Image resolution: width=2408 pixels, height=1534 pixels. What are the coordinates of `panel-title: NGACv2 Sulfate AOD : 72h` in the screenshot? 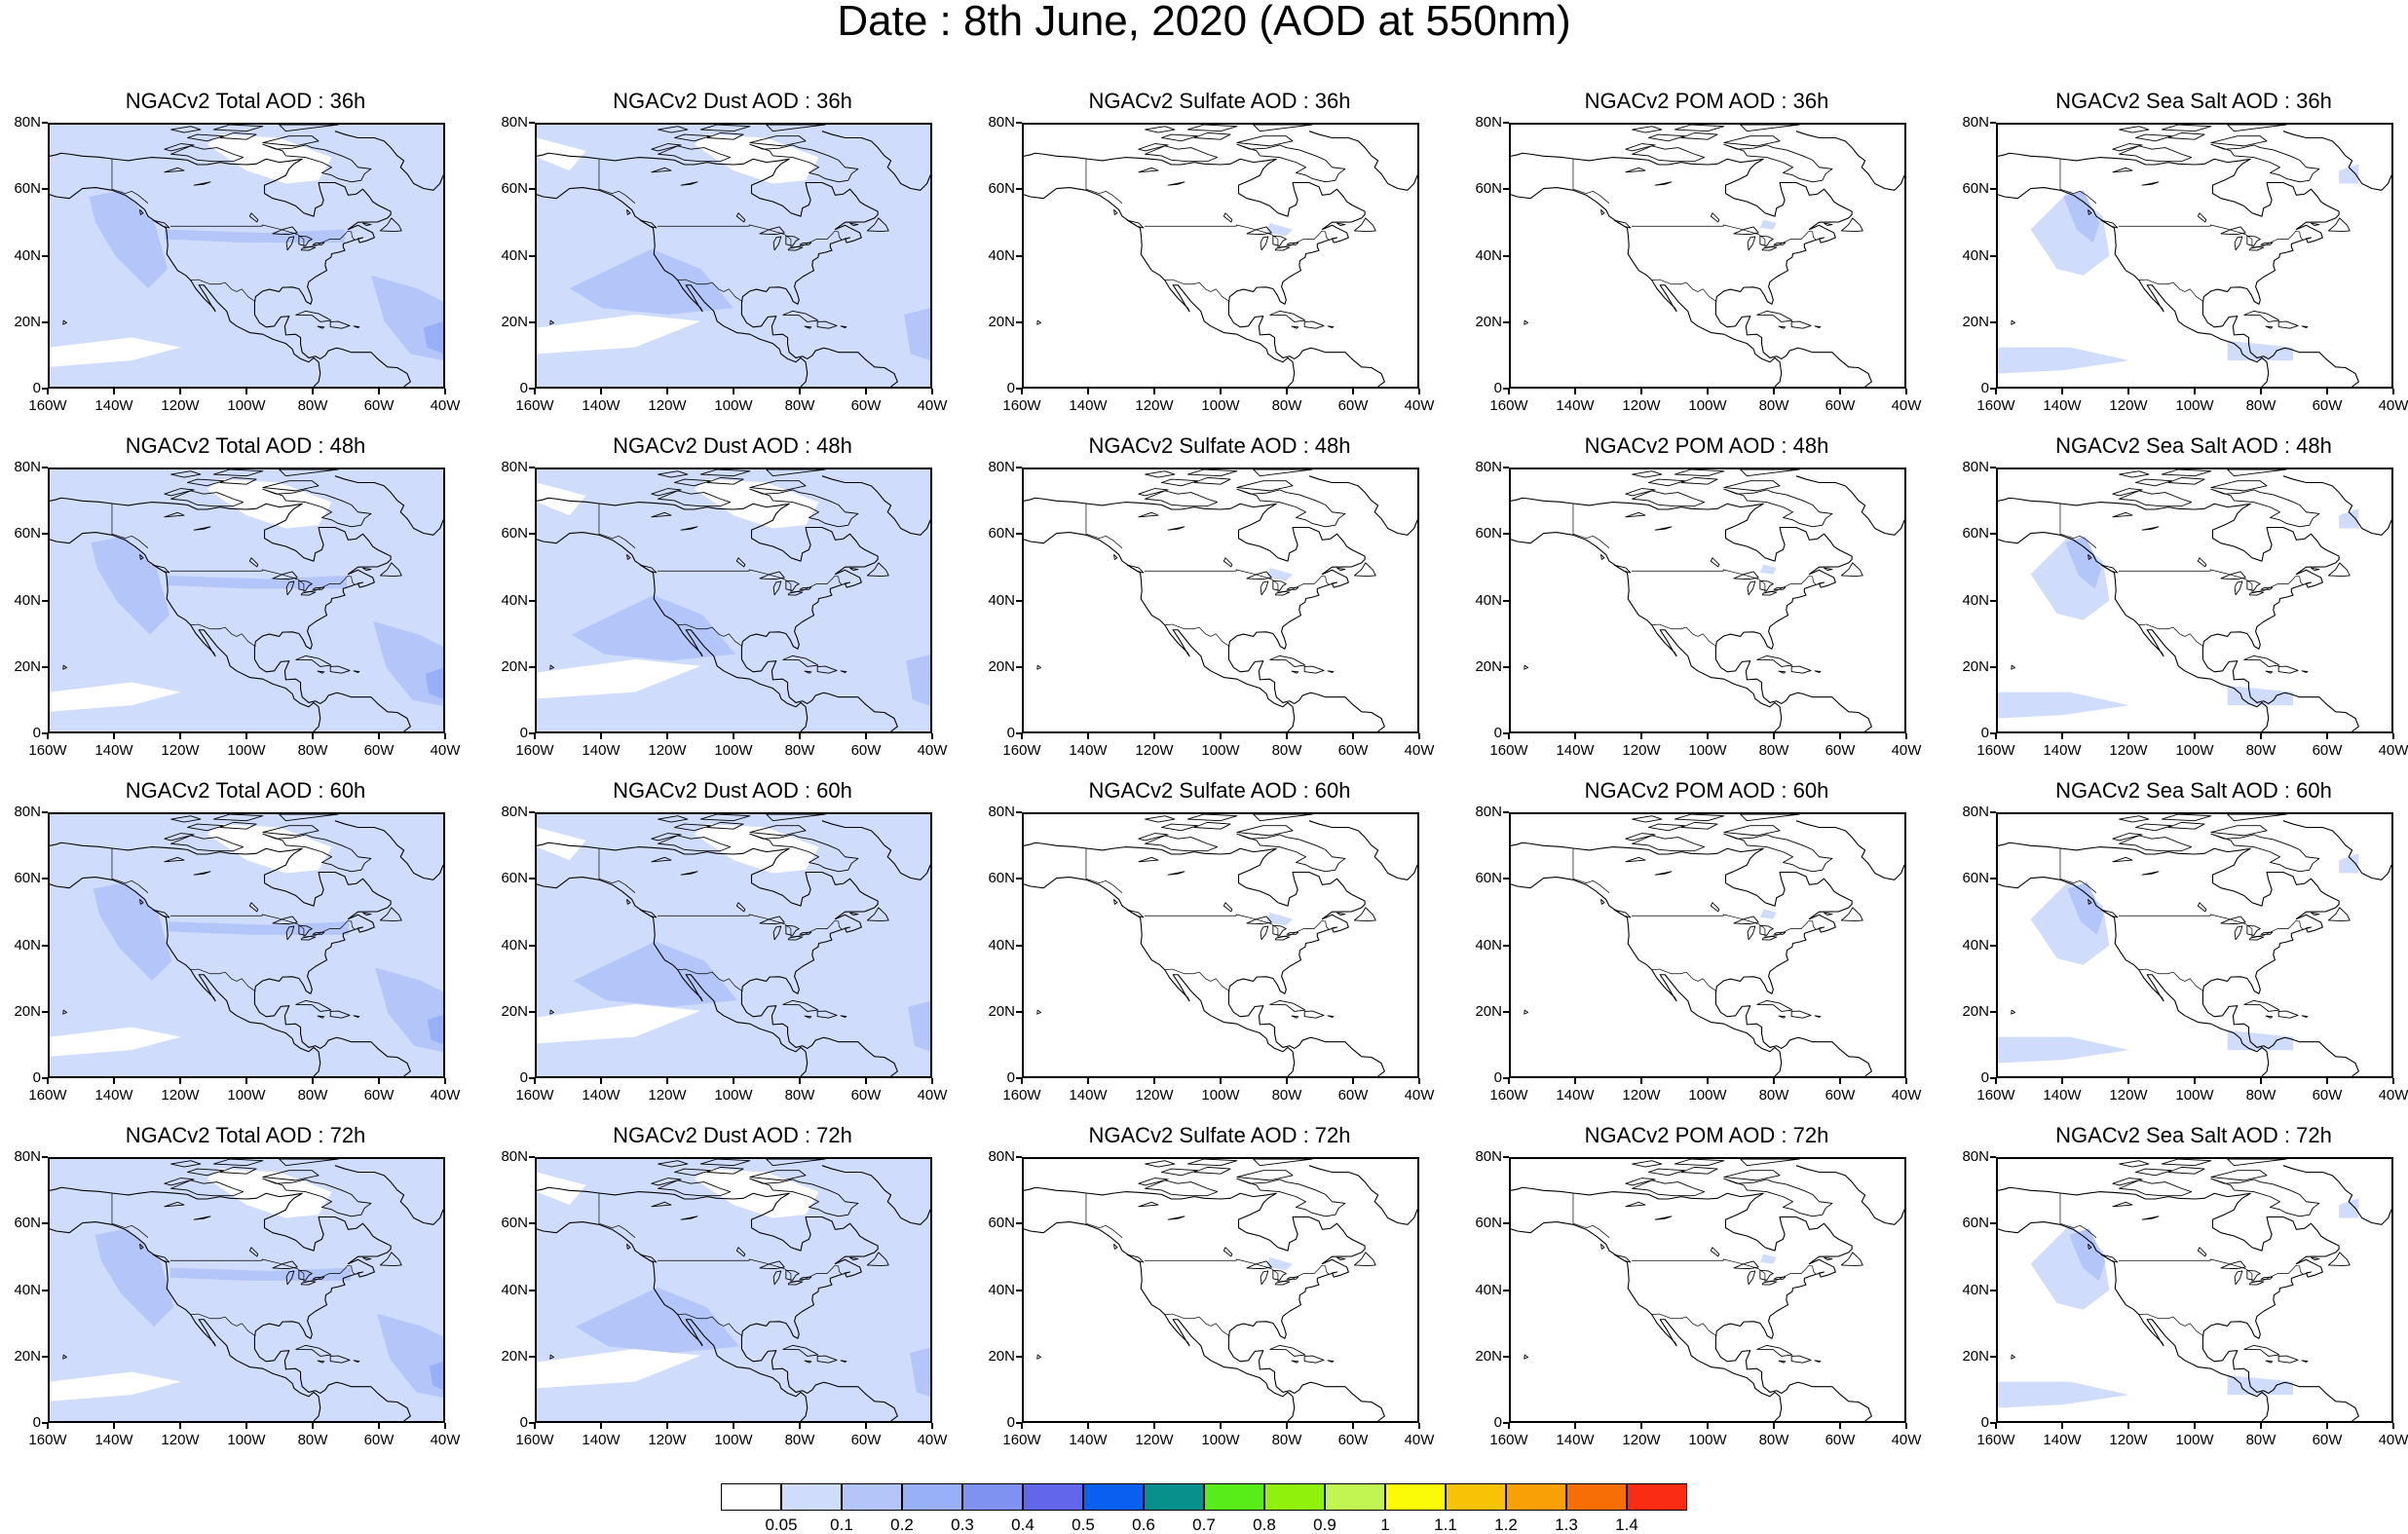 It's located at (1219, 1135).